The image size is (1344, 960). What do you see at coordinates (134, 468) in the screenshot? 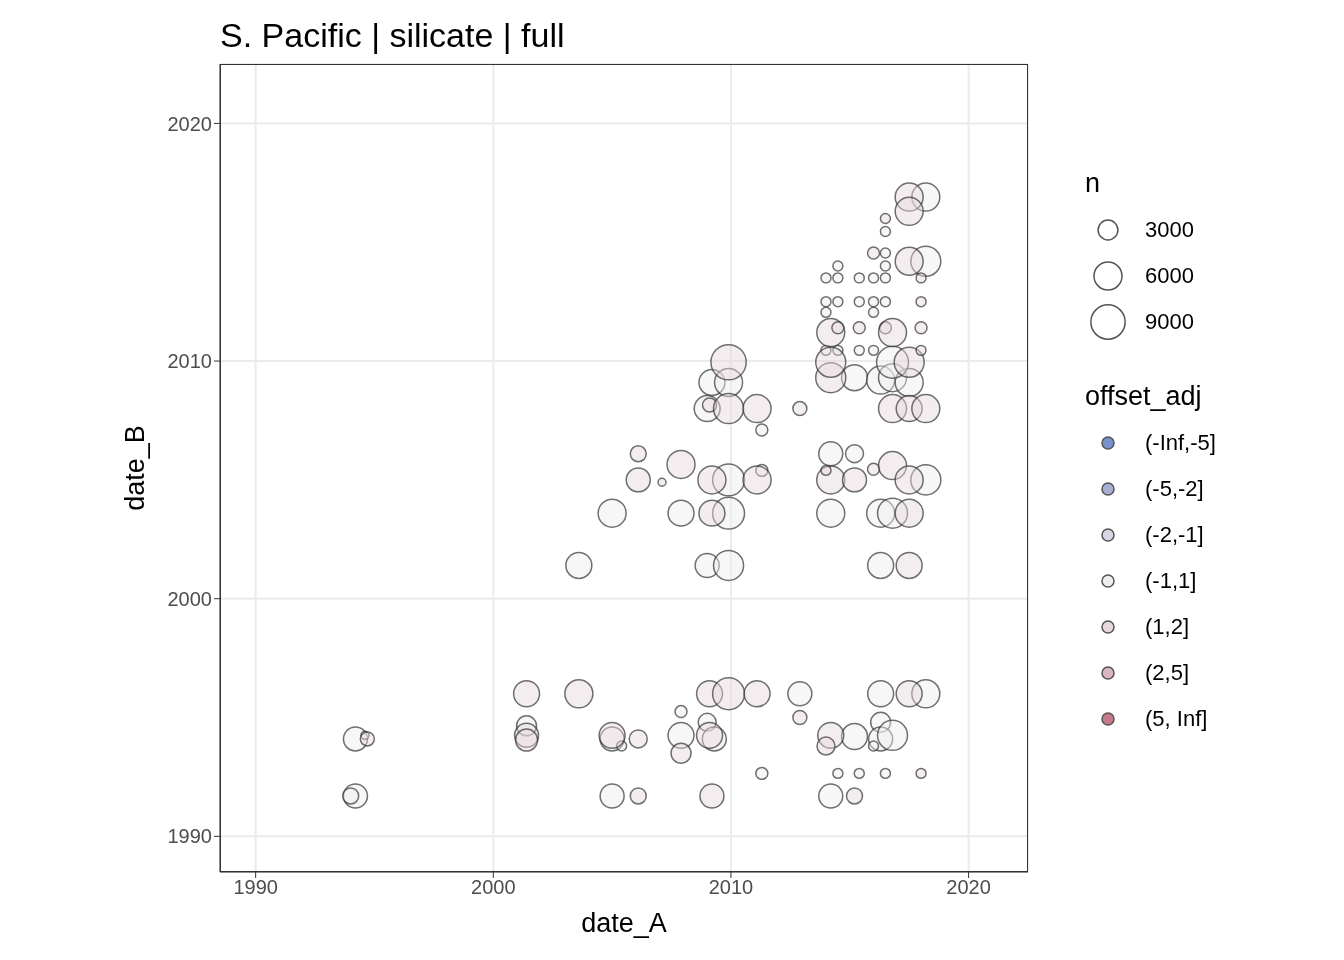
I see `y-axis-title: date_B` at bounding box center [134, 468].